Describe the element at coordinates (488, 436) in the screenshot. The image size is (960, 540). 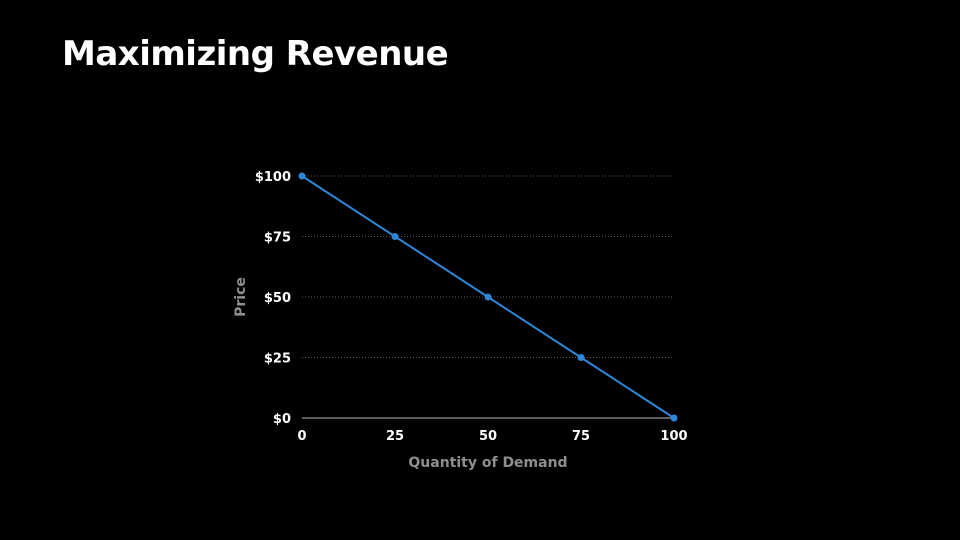
I see `x-tick-label: 50` at that location.